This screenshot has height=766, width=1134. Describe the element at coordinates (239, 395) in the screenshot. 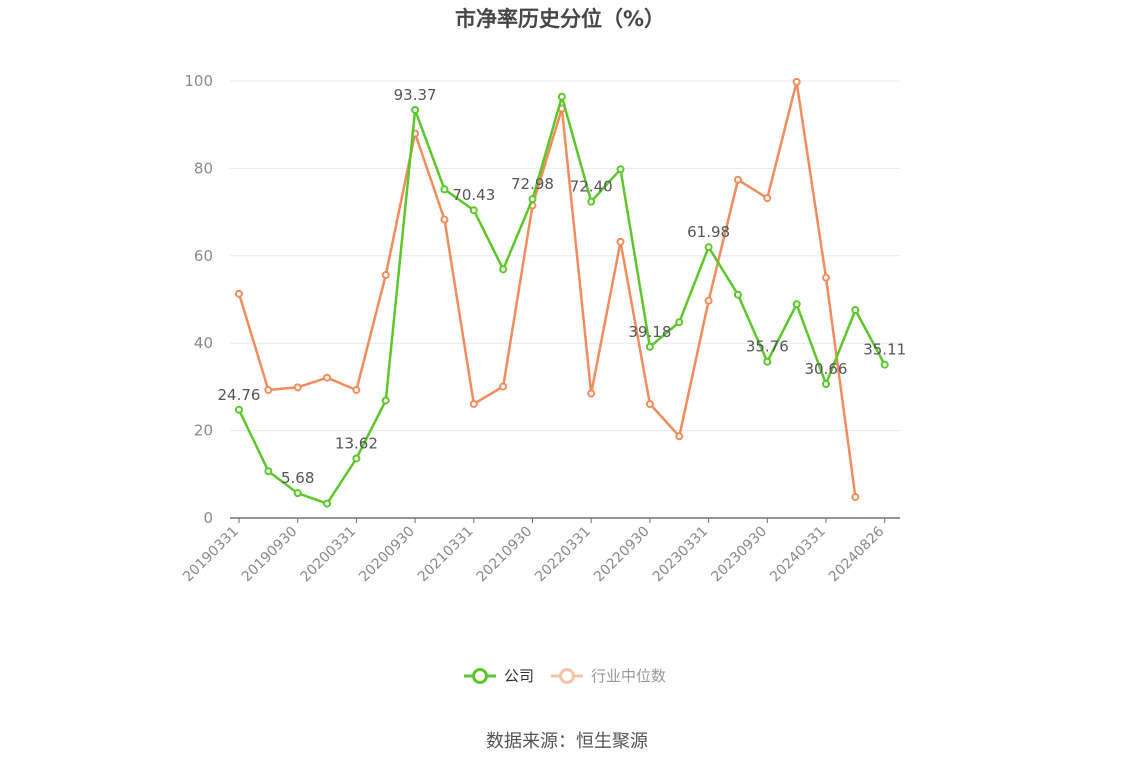

I see `data-label: 24.76` at that location.